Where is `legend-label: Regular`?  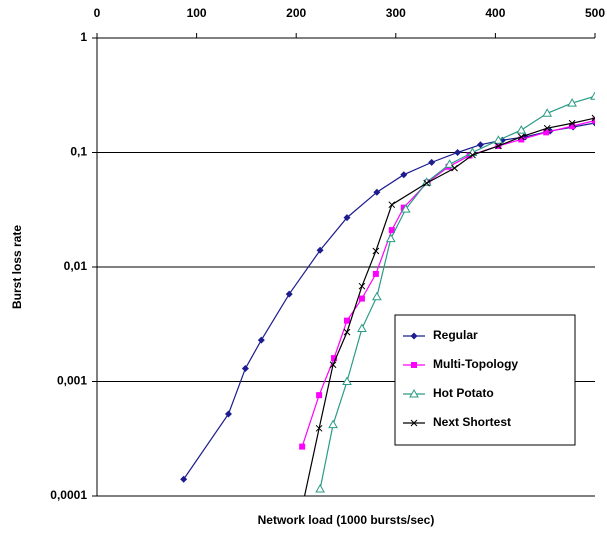
legend-label: Regular is located at coordinates (455, 335).